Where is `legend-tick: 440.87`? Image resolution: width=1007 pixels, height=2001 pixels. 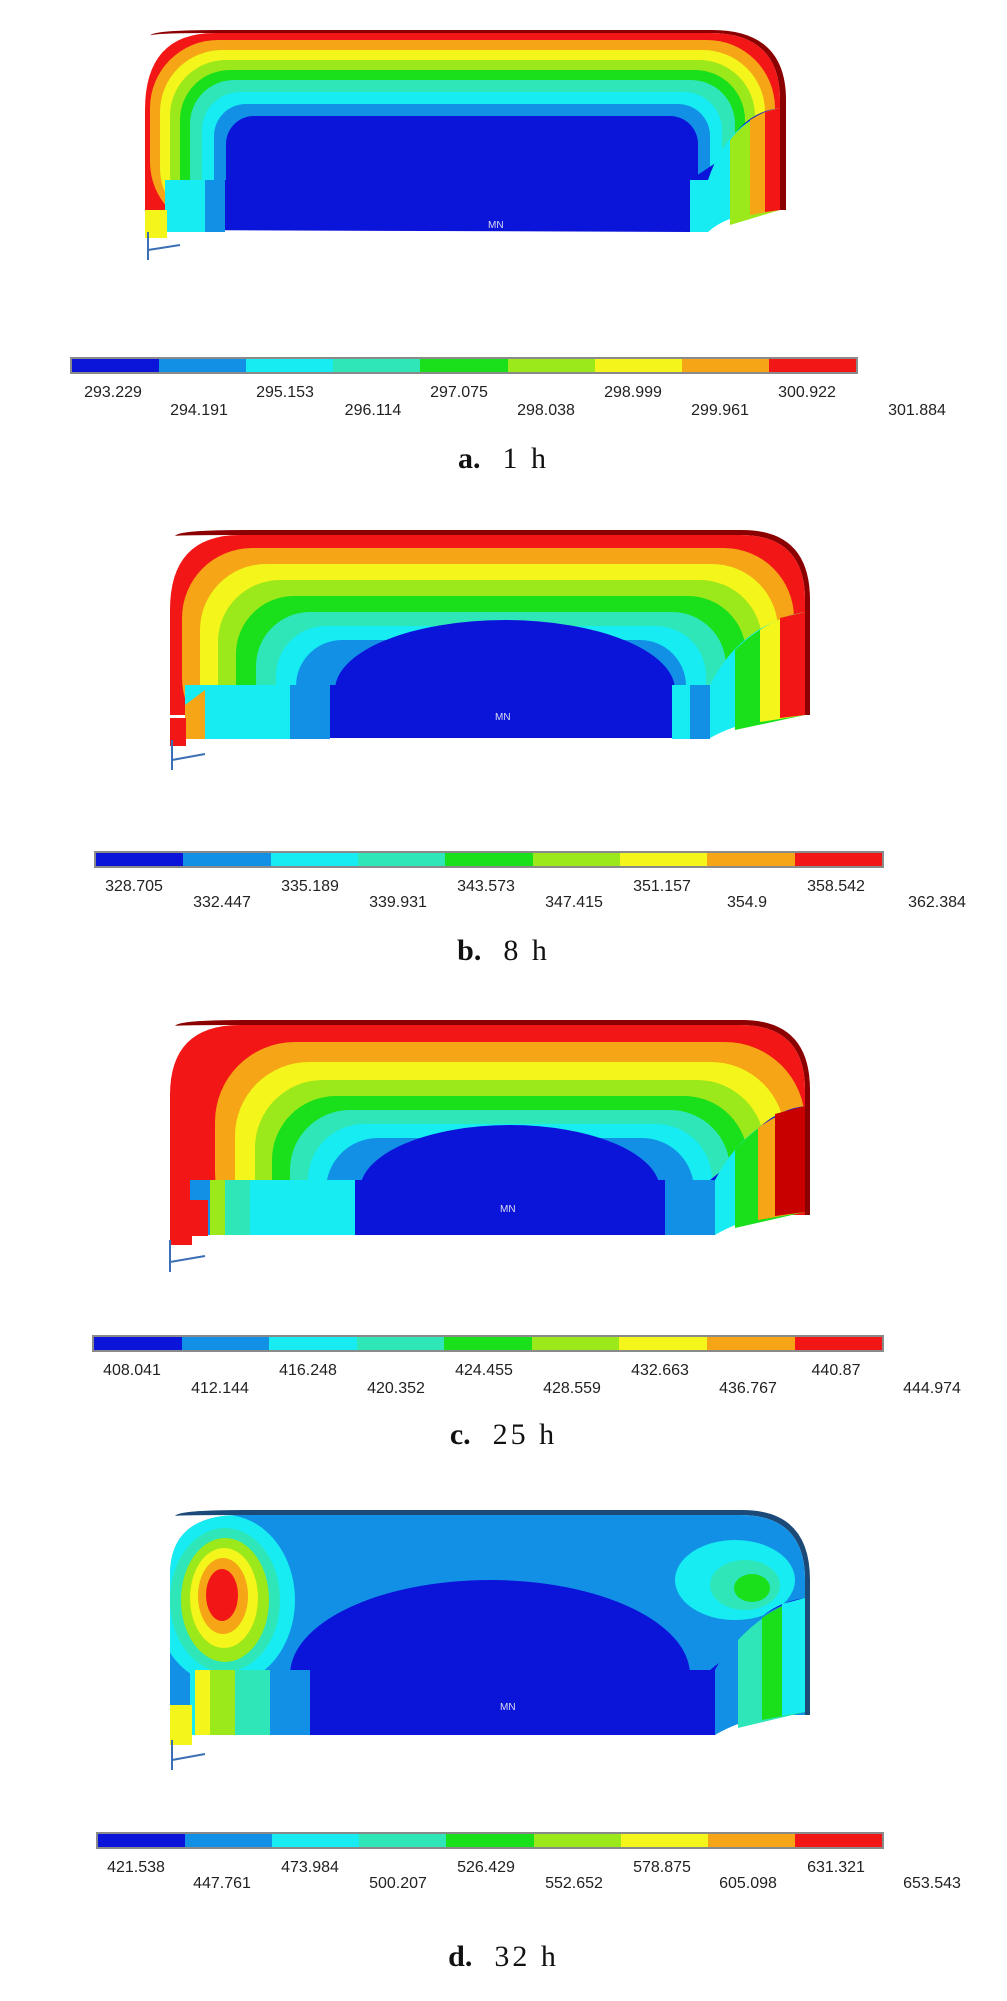 legend-tick: 440.87 is located at coordinates (836, 1370).